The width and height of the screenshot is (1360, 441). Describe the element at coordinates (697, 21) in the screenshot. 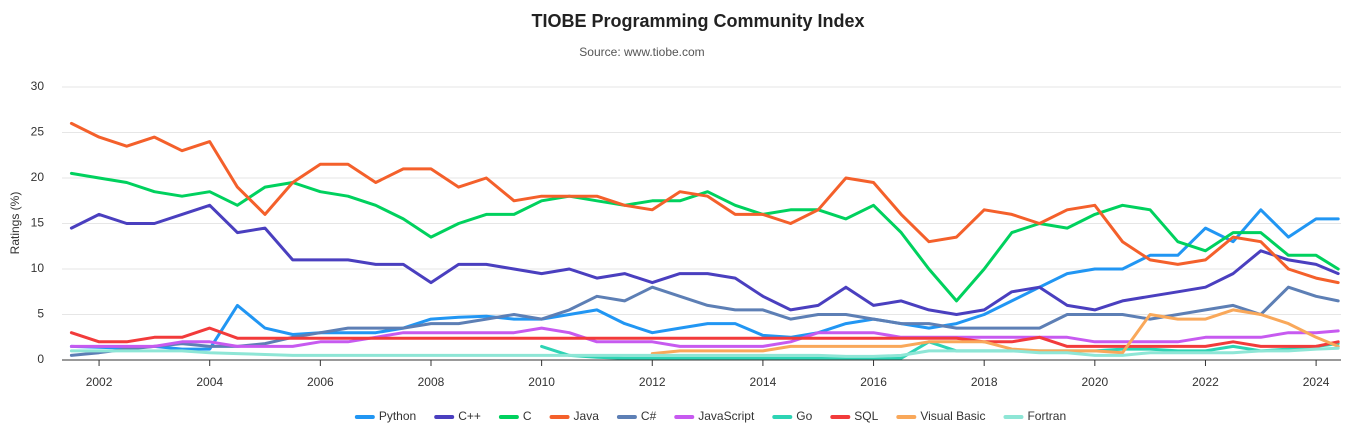

I see `chart-title: TIOBE Programming Community Index` at that location.